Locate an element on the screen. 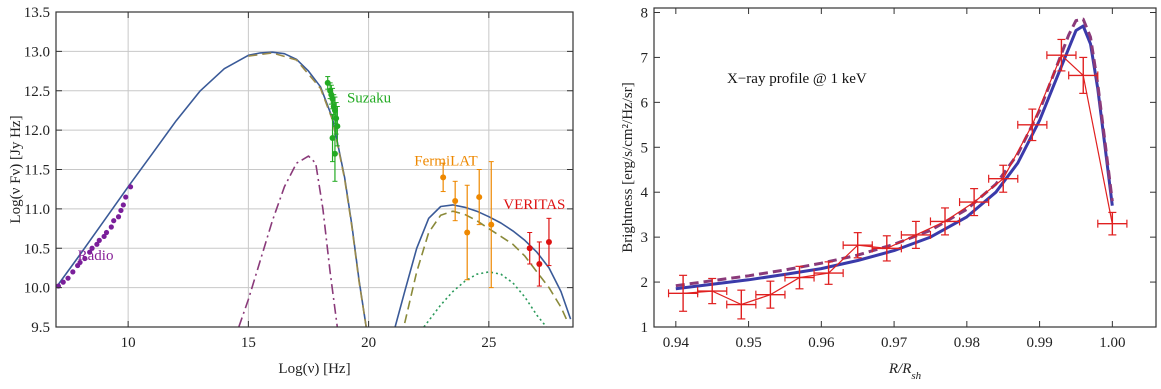  x-tick-label: 0.94 is located at coordinates (676, 343).